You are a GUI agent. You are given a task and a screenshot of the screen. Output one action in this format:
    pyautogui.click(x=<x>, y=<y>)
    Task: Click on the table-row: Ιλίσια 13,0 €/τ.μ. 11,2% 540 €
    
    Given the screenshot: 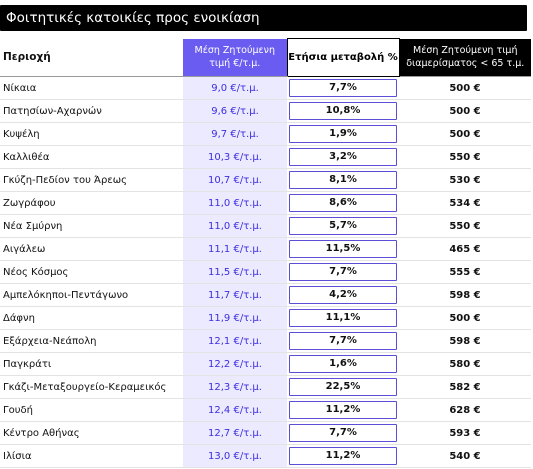 What is the action you would take?
    pyautogui.click(x=265, y=456)
    